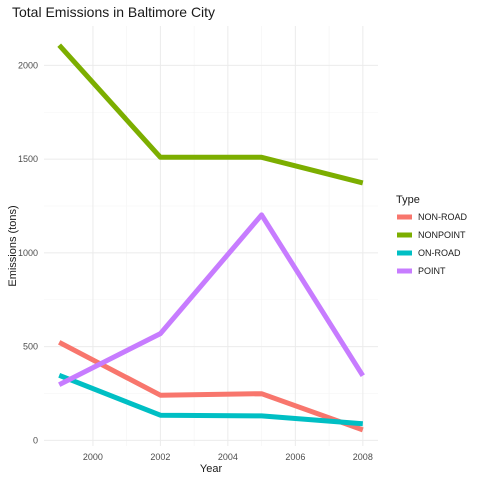 The height and width of the screenshot is (480, 480). Describe the element at coordinates (439, 253) in the screenshot. I see `legend-label-on-road: ON-ROAD` at that location.